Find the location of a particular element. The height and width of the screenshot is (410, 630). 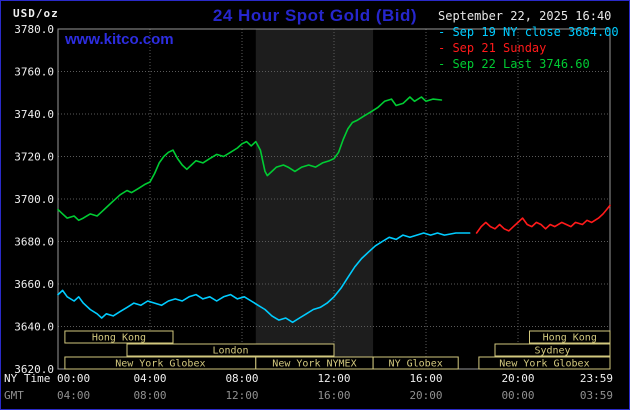

x-tick-ny-label: 00:00 is located at coordinates (73, 378).